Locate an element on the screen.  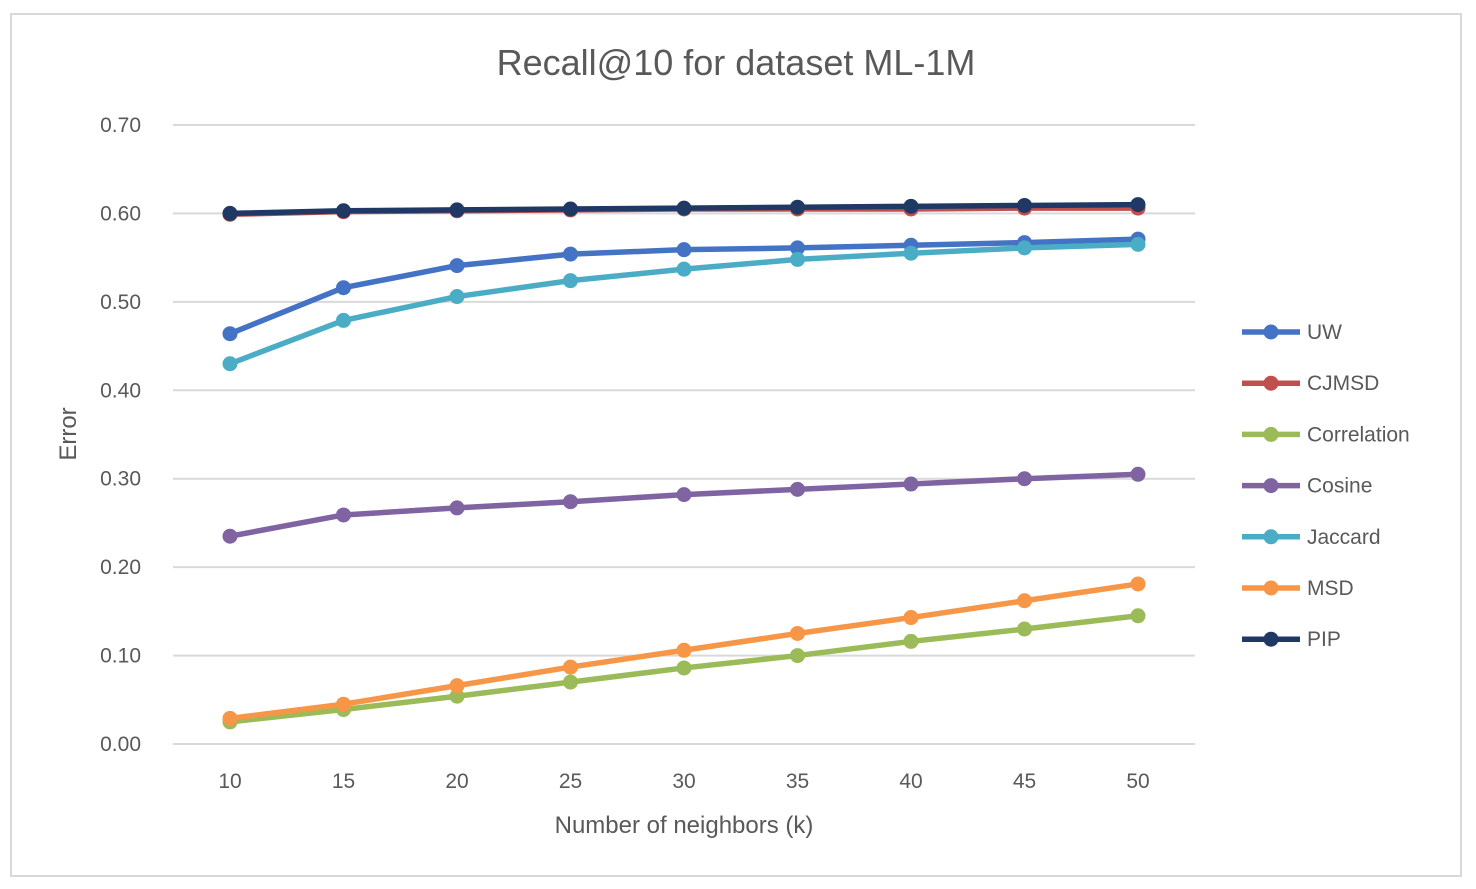
legend-label: Correlation is located at coordinates (1358, 434).